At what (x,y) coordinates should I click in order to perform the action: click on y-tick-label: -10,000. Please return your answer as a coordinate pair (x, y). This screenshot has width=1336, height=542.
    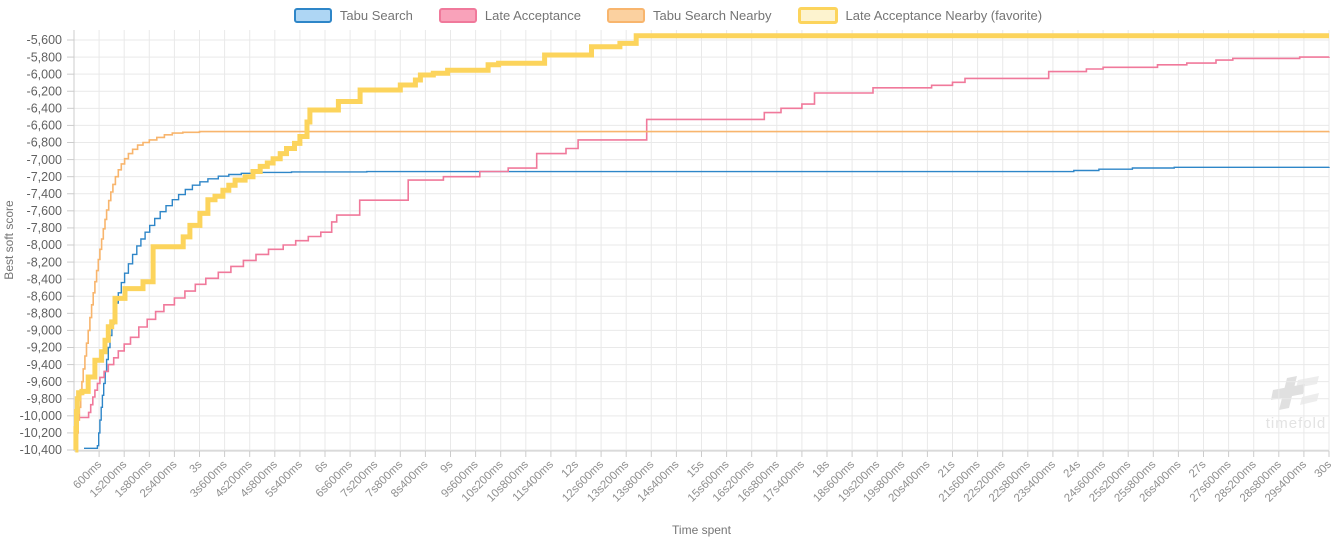
    Looking at the image, I should click on (41, 416).